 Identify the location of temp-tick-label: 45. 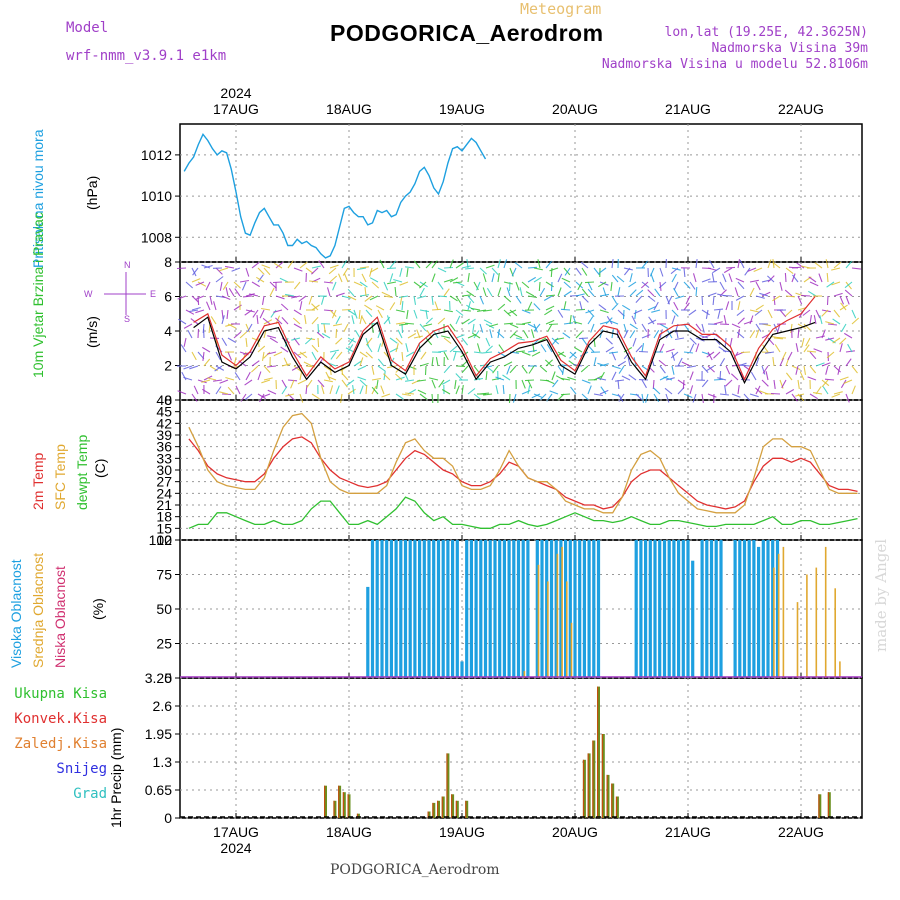
(164, 412).